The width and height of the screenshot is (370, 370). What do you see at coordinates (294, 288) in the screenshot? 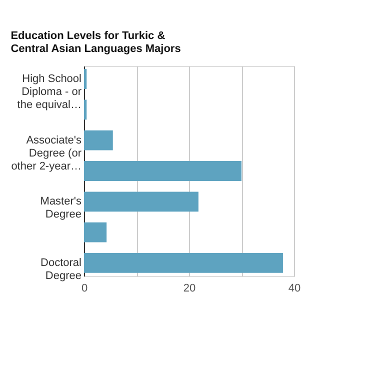
I see `x-tick-label: 40` at bounding box center [294, 288].